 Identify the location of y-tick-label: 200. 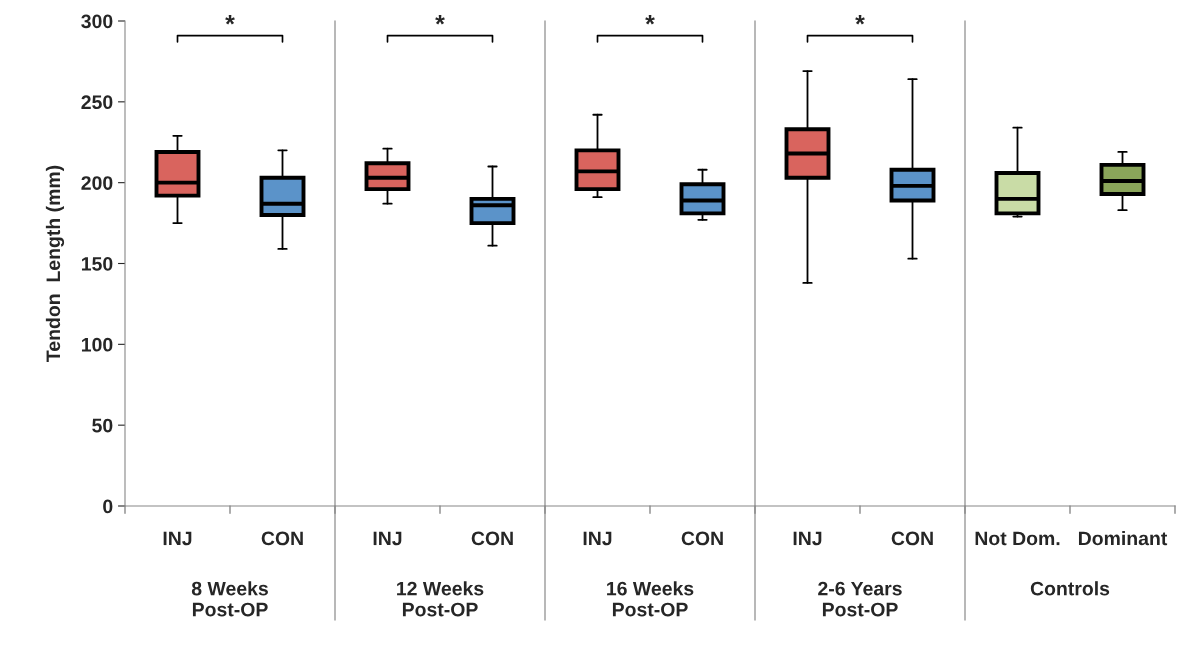
(97, 183).